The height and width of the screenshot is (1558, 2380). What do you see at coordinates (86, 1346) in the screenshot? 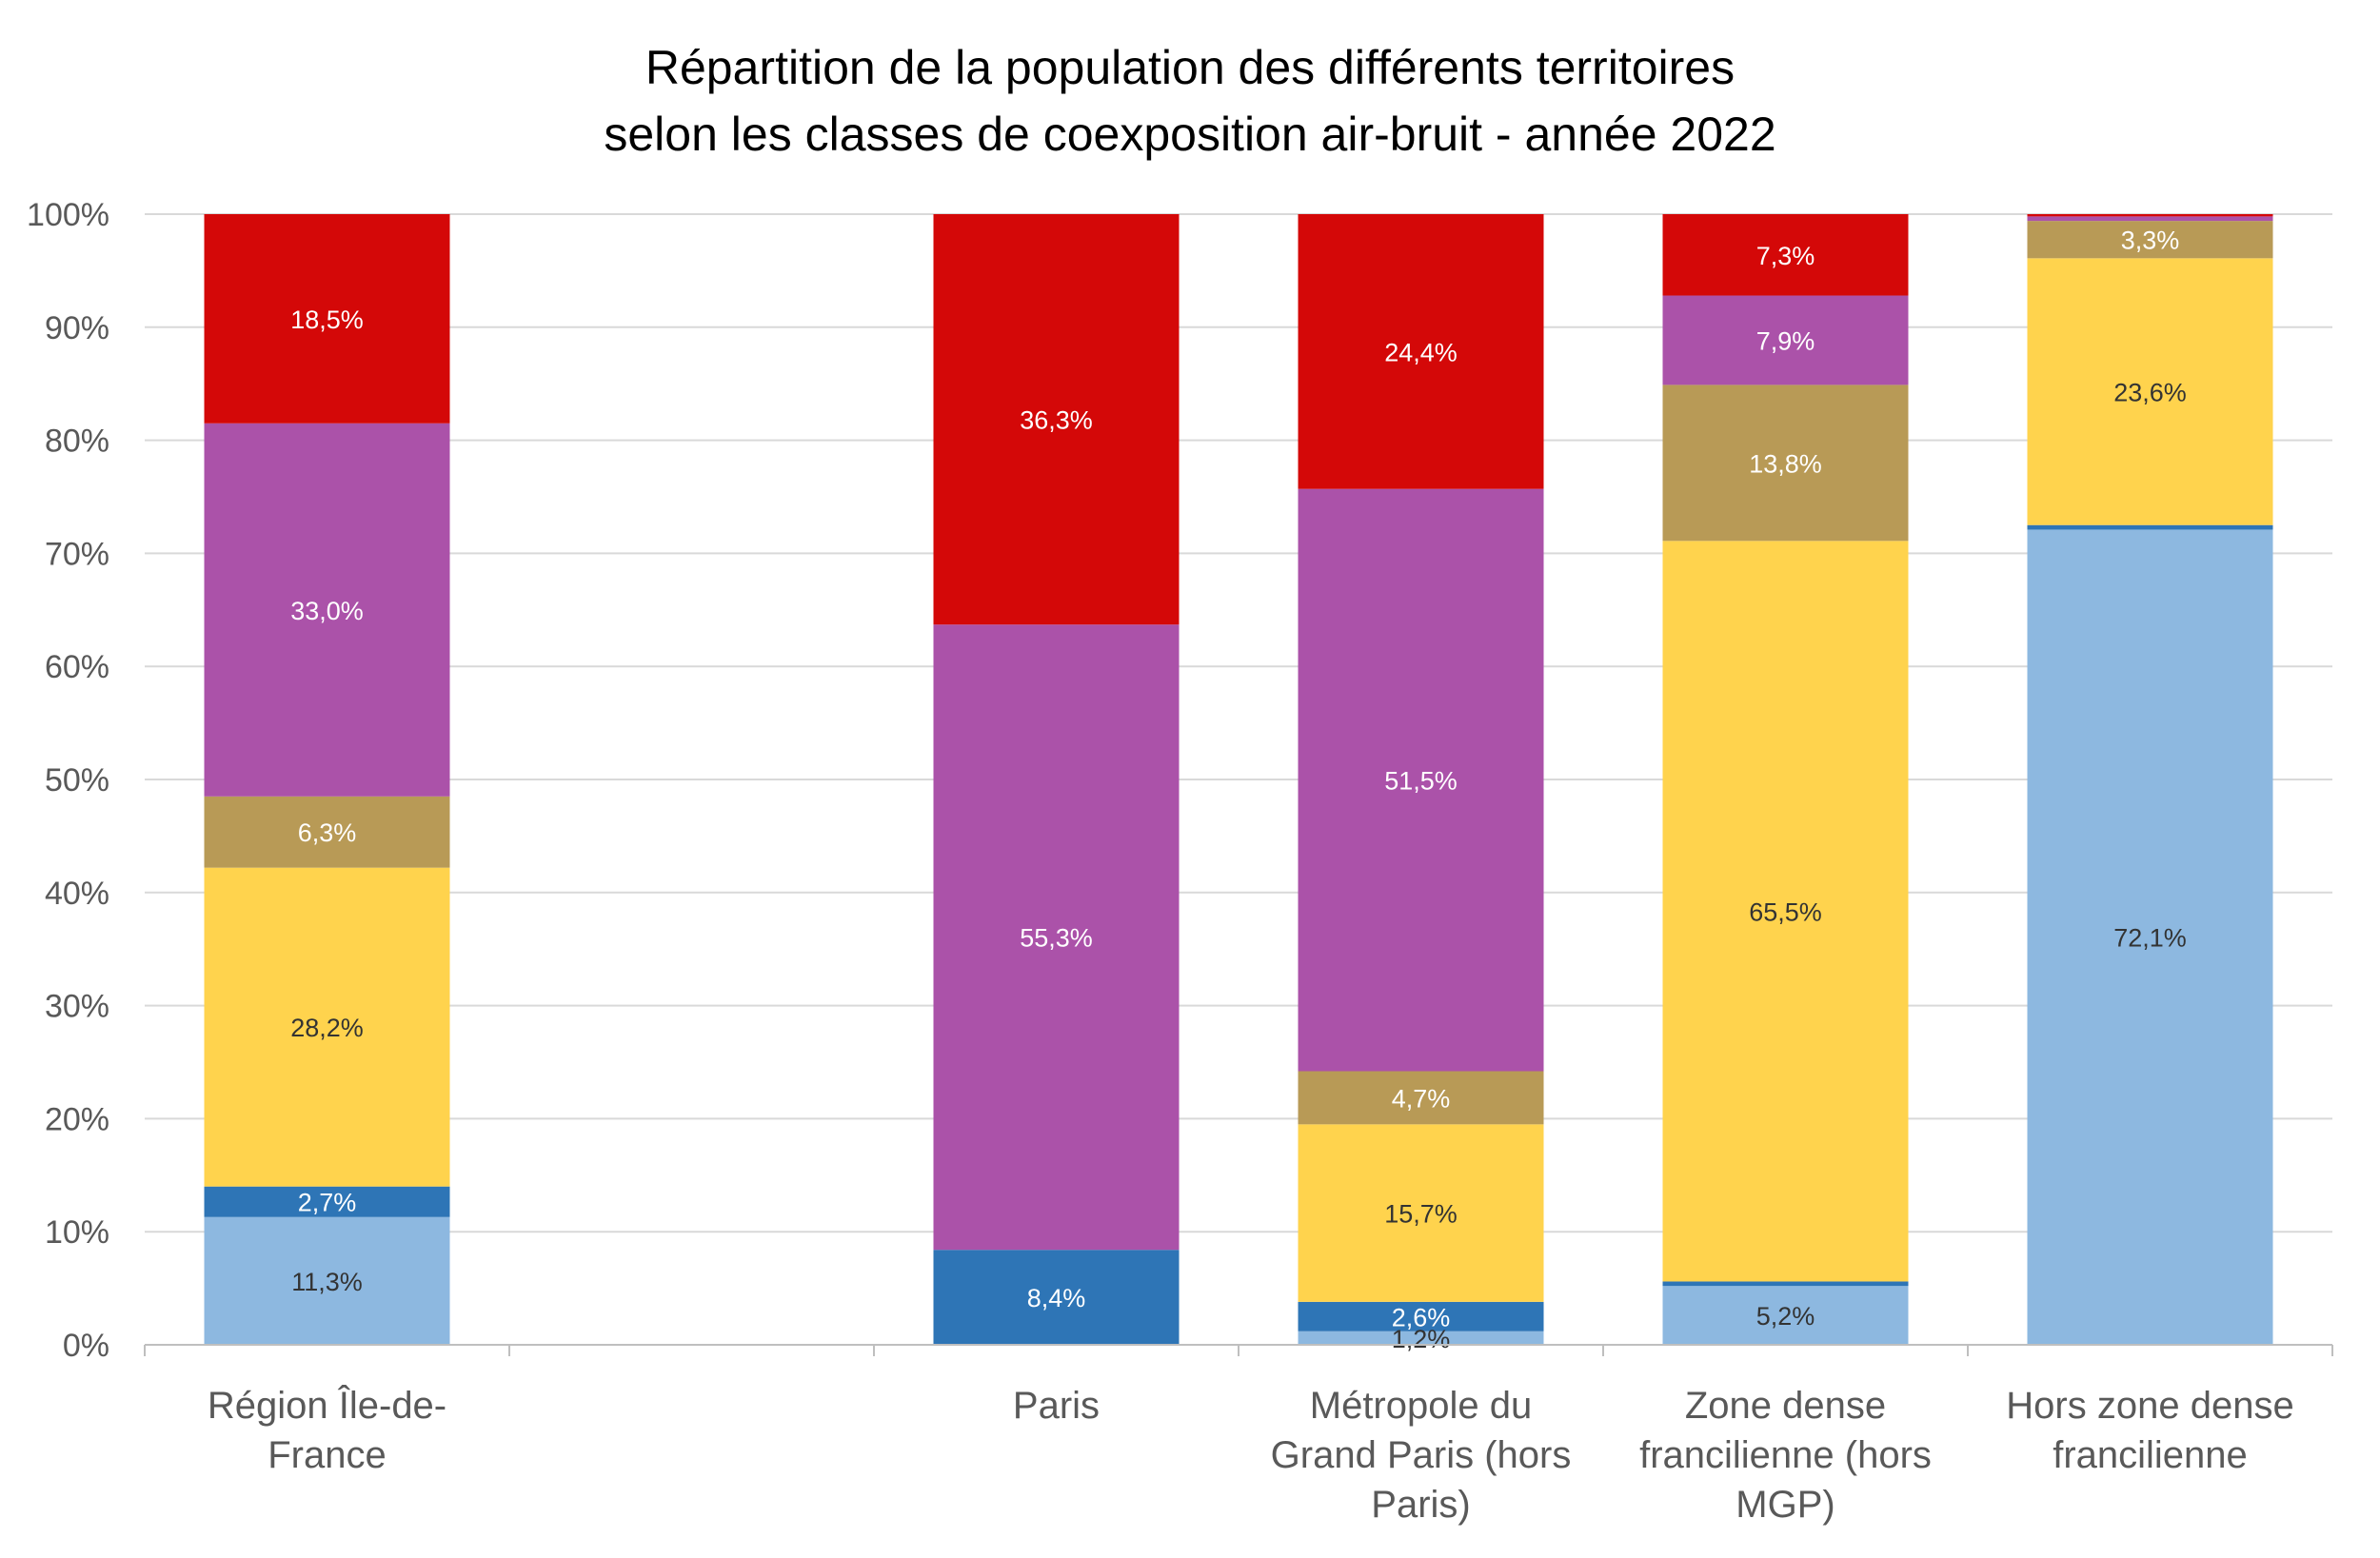
I see `y-tick-label: 0%` at bounding box center [86, 1346].